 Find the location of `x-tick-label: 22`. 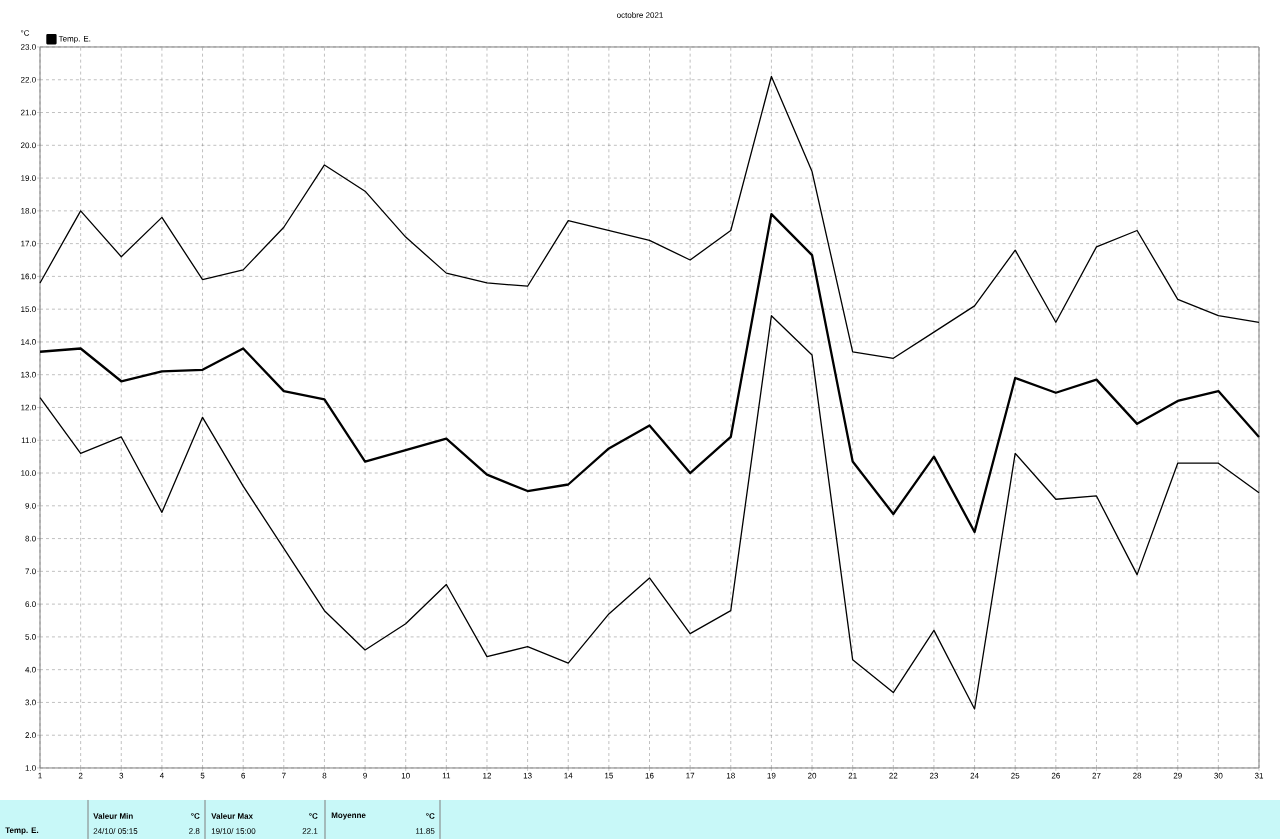

x-tick-label: 22 is located at coordinates (893, 775).